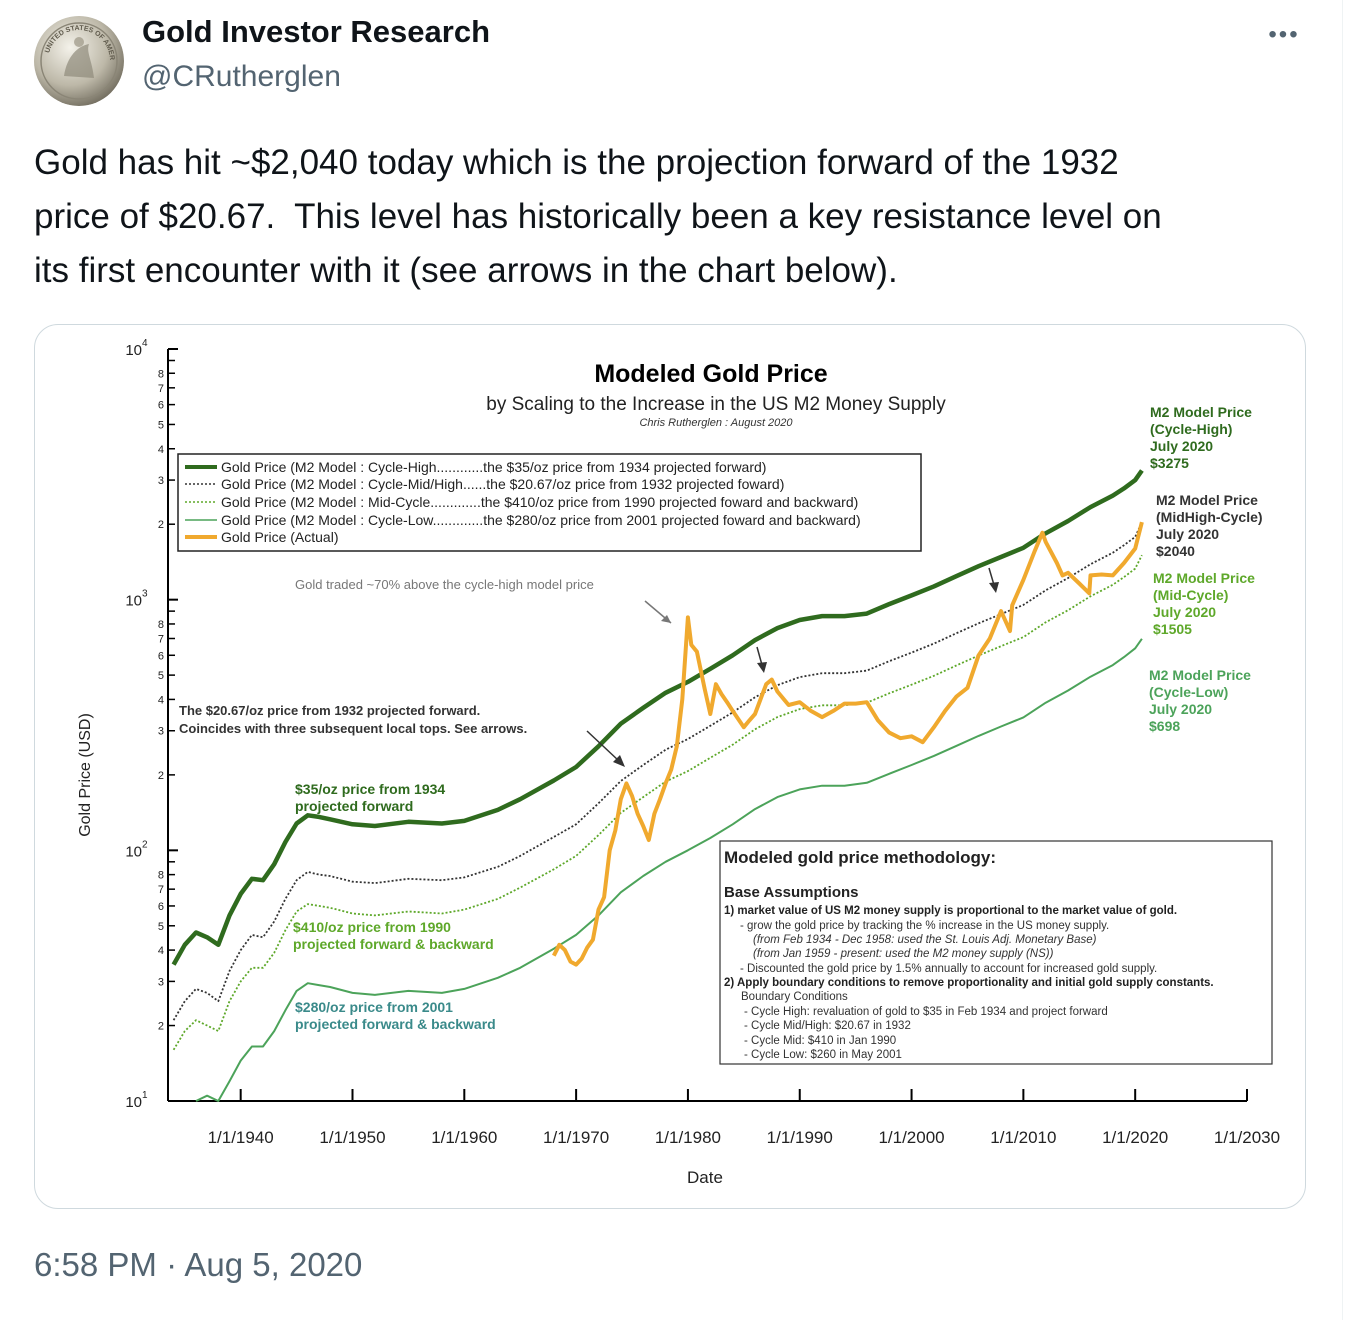 The image size is (1350, 1320). What do you see at coordinates (161, 639) in the screenshot?
I see `y-minor-label: 7` at bounding box center [161, 639].